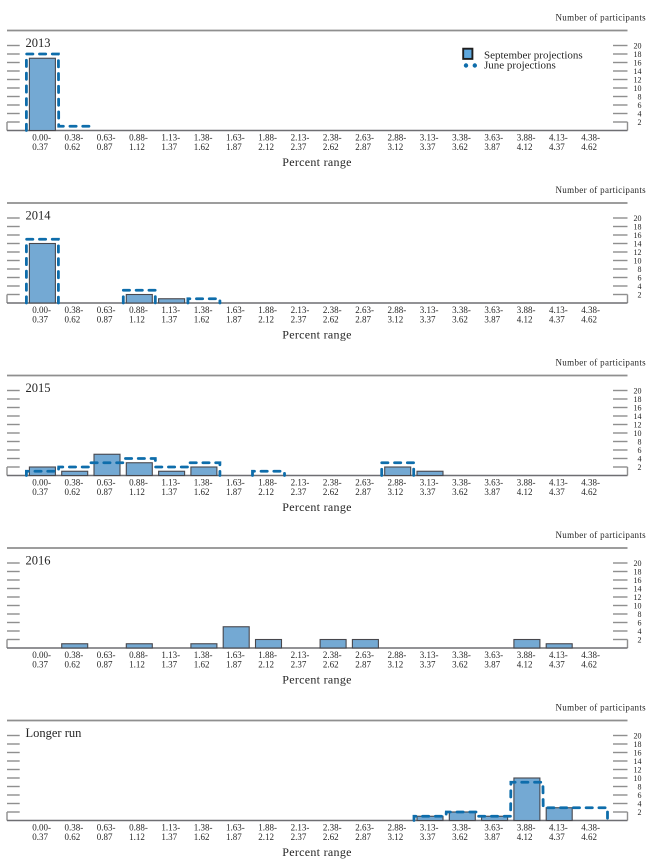 The image size is (647, 864). I want to click on svg-text: 2013, so click(38, 43).